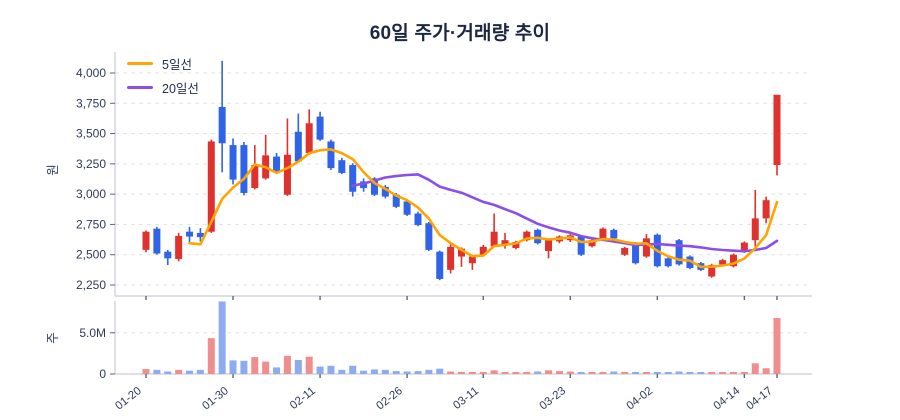 The image size is (900, 420). I want to click on ma20-line, so click(565, 213).